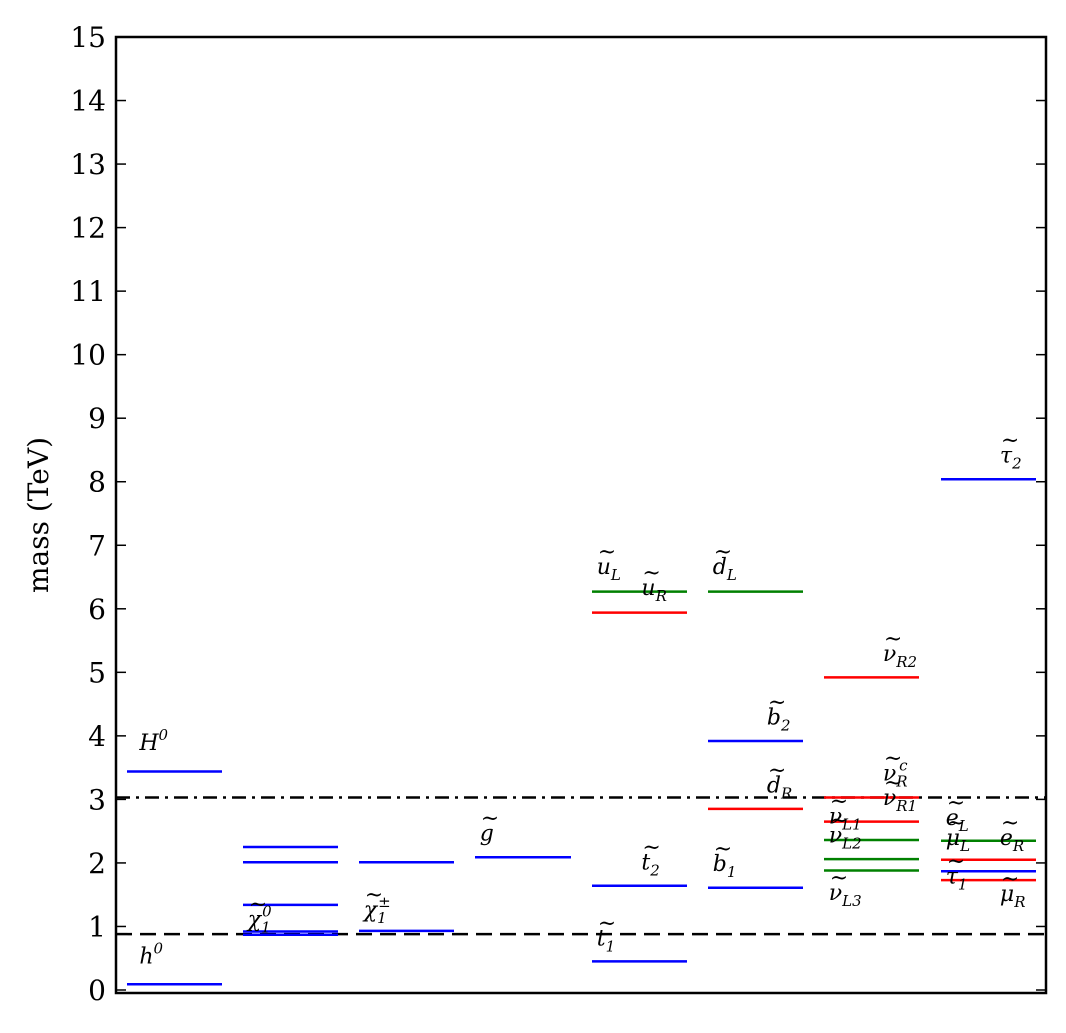 This screenshot has height=1033, width=1066. I want to click on svg-text: g, so click(487, 834).